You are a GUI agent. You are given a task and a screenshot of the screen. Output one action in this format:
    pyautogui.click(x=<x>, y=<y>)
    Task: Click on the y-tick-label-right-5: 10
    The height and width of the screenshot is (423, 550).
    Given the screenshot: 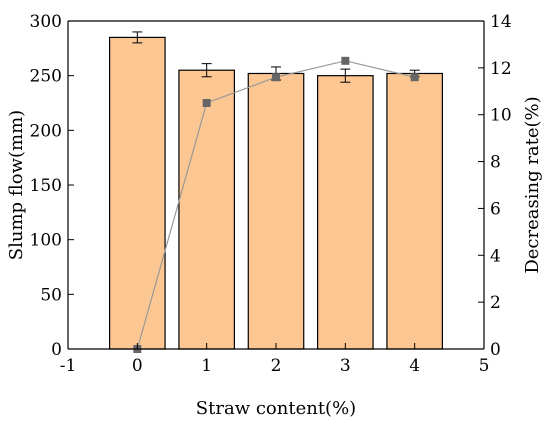 What is the action you would take?
    pyautogui.click(x=501, y=116)
    